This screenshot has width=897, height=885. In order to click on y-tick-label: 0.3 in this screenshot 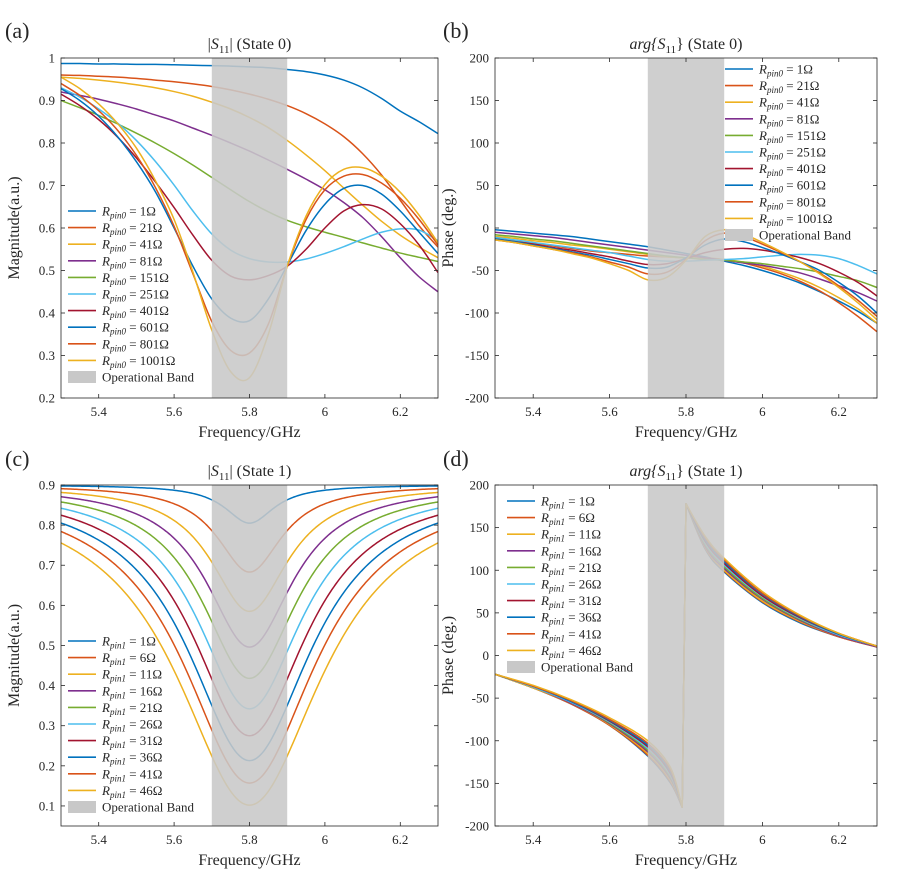, I will do `click(47, 725)`.